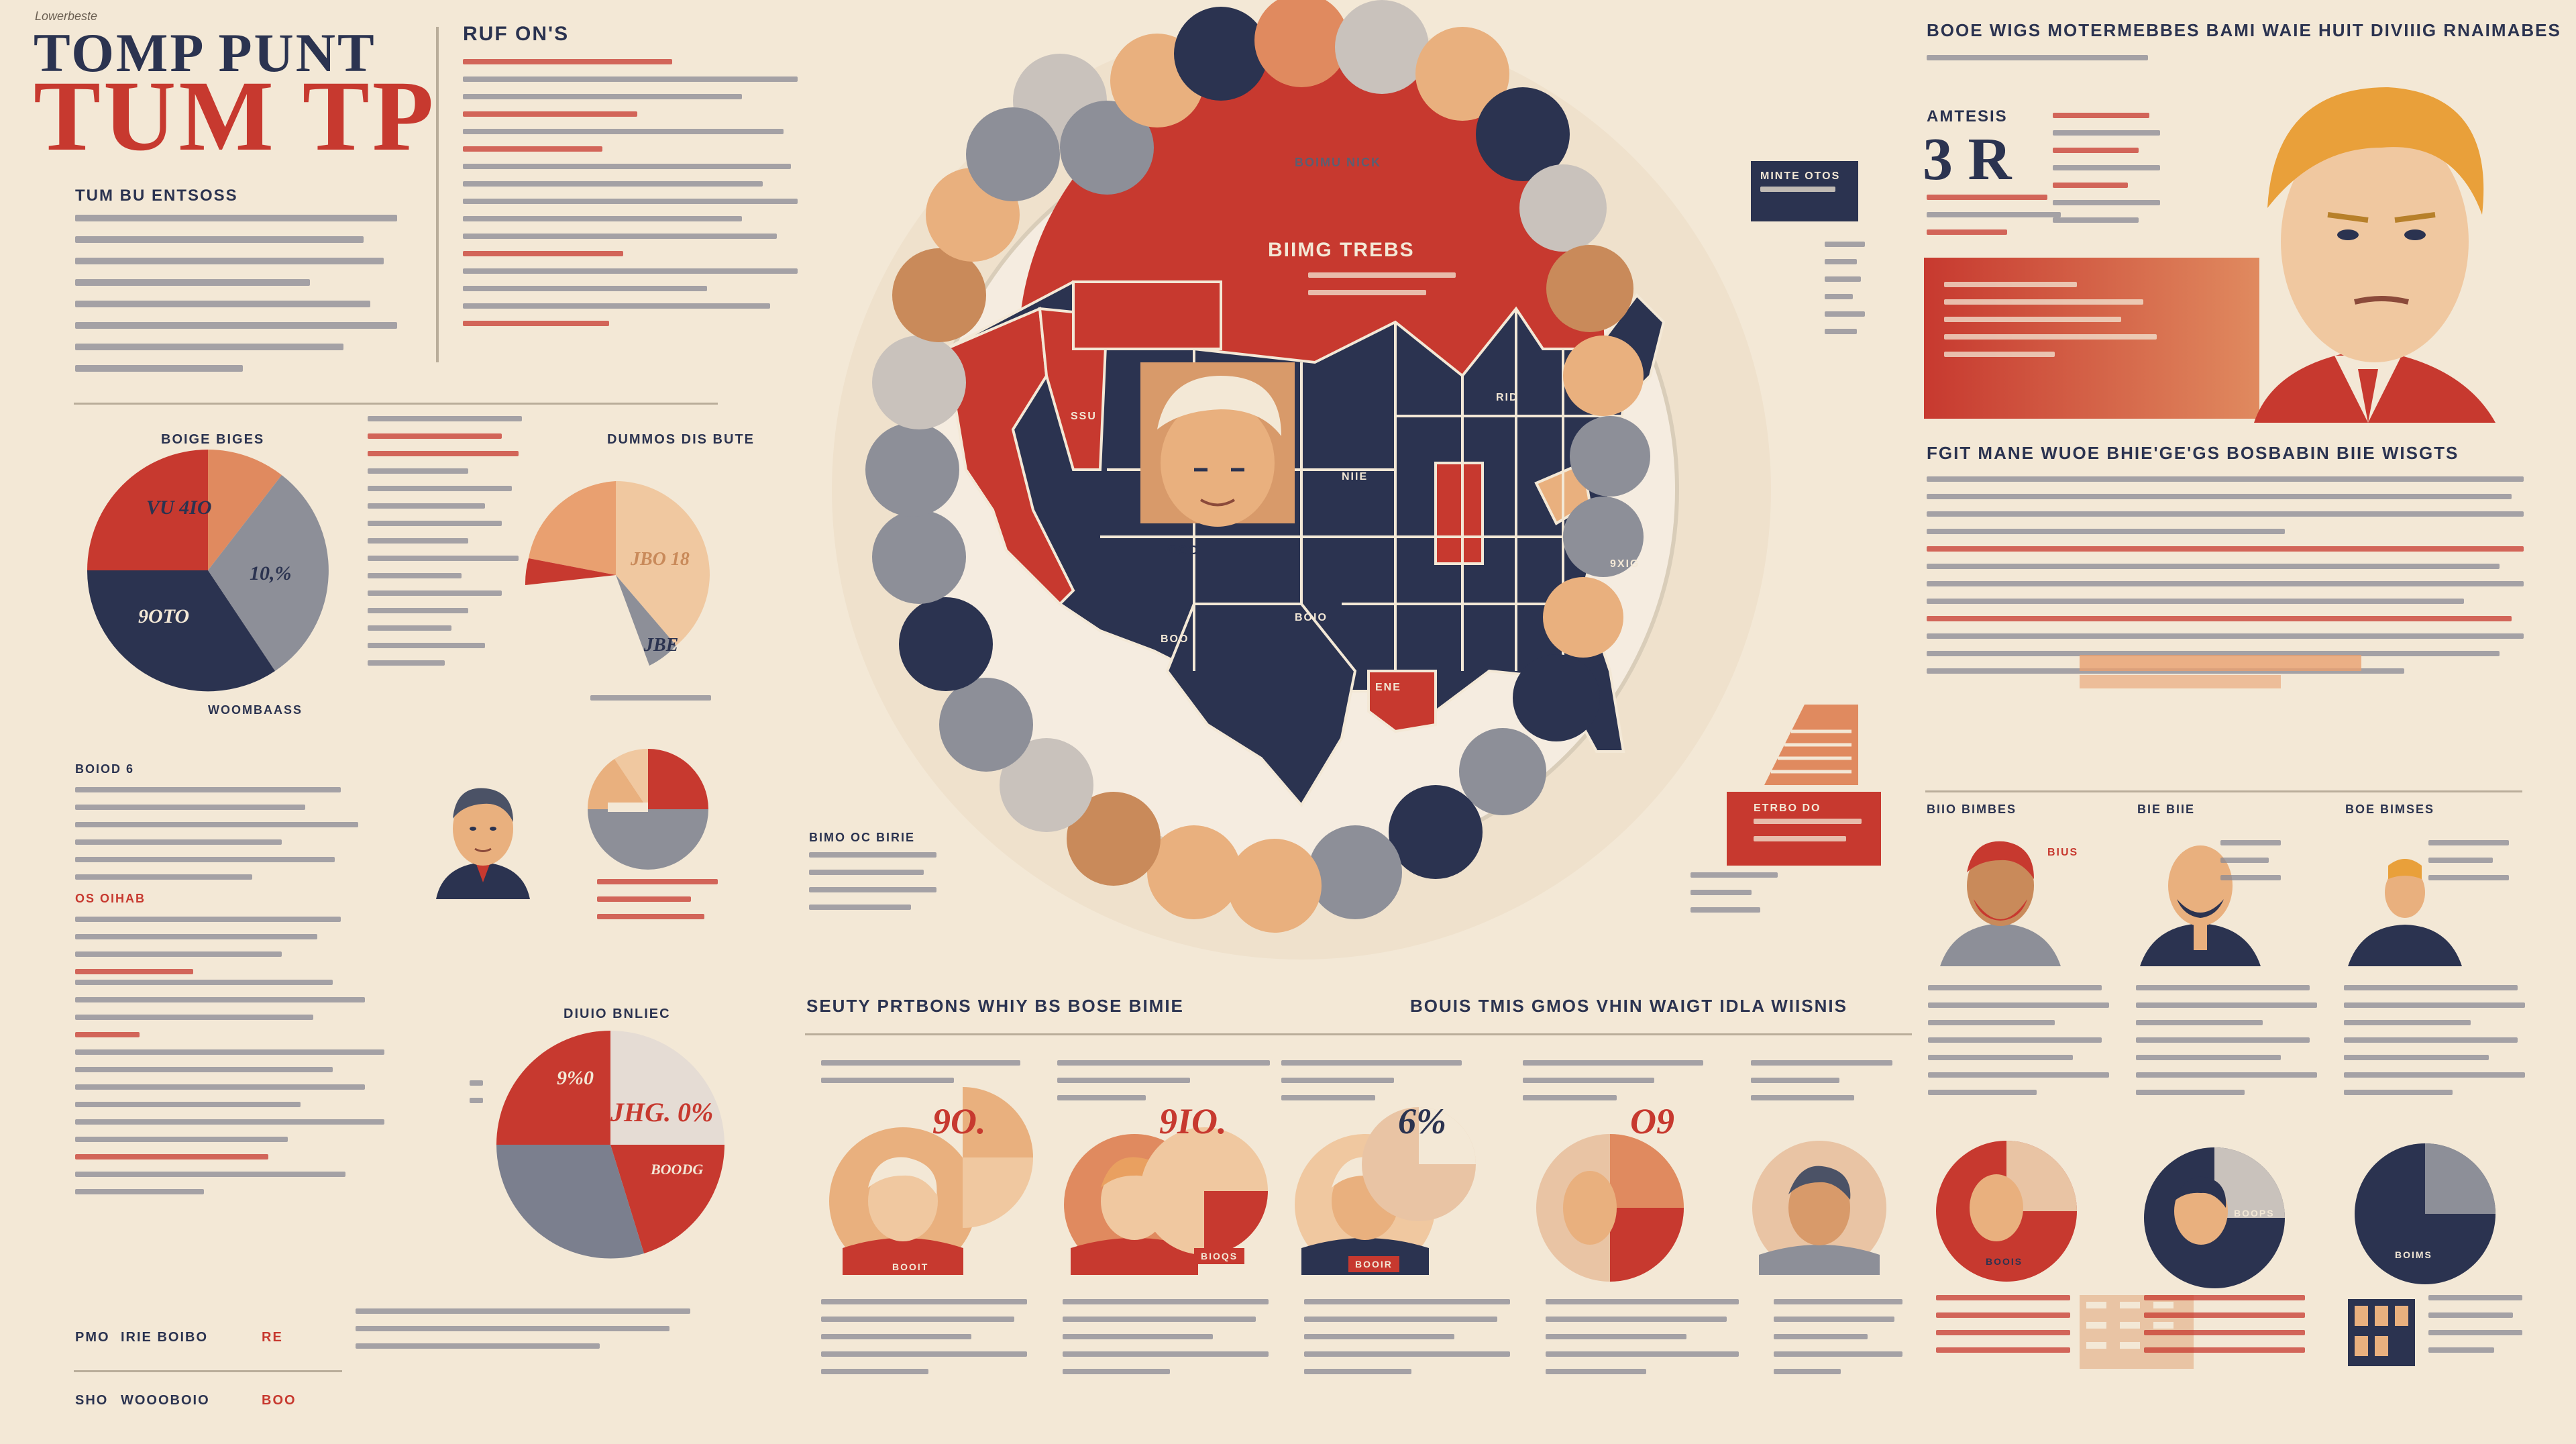 The height and width of the screenshot is (1444, 2576). Describe the element at coordinates (516, 34) in the screenshot. I see `column-heading: RUF ON'S` at that location.